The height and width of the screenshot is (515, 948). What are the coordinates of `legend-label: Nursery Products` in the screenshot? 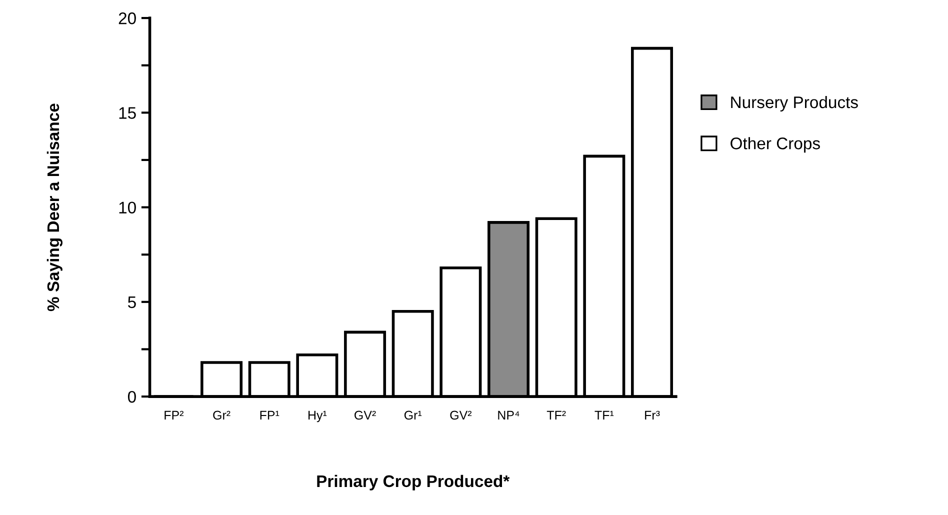 It's located at (794, 104).